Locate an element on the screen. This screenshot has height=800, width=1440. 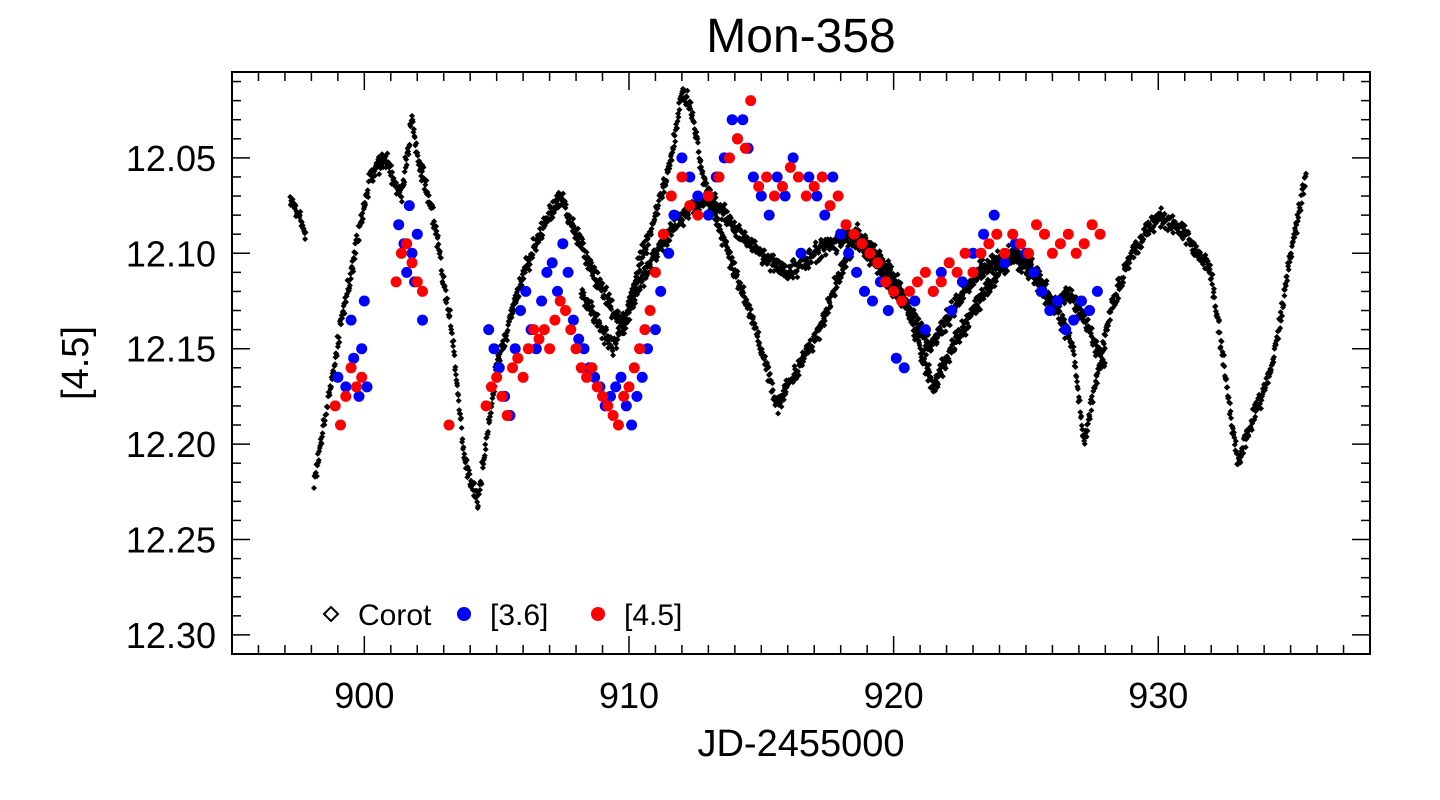
x-tick-label: 920 is located at coordinates (894, 695).